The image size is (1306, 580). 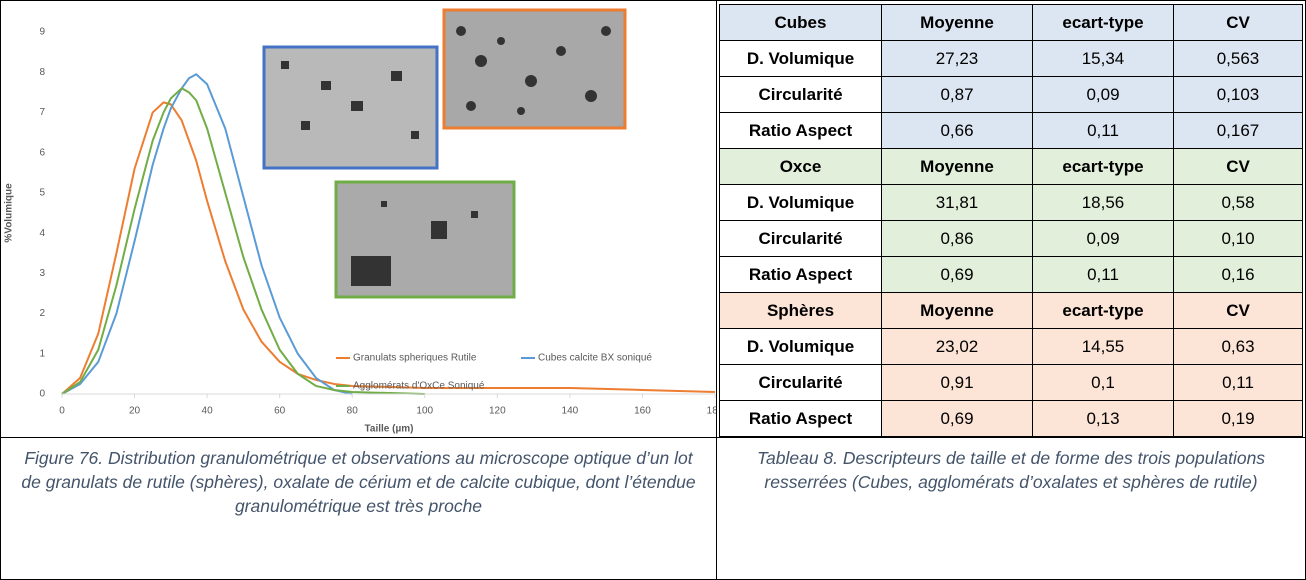 I want to click on cell: 0,66, so click(x=957, y=130).